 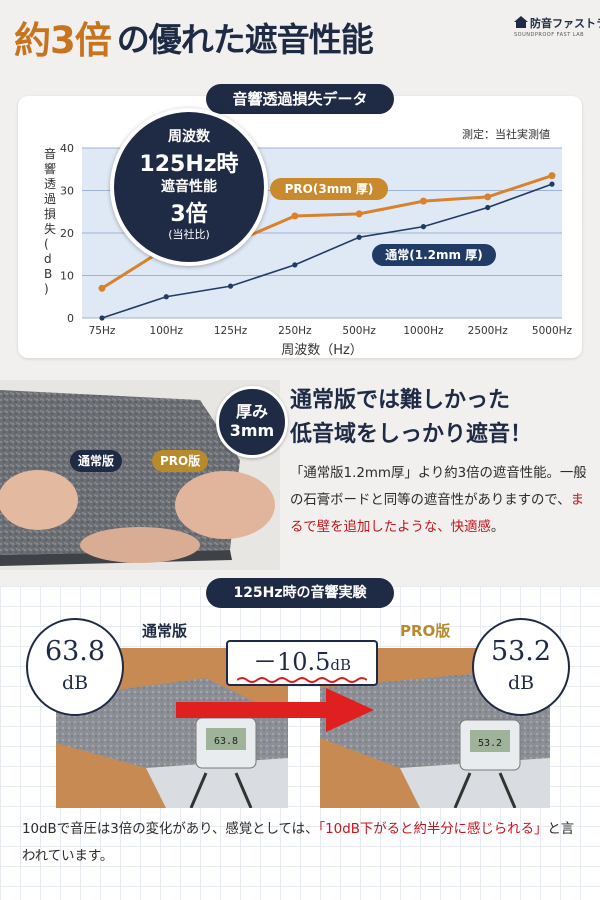 What do you see at coordinates (226, 741) in the screenshot?
I see `meter-left-reading: 63.8` at bounding box center [226, 741].